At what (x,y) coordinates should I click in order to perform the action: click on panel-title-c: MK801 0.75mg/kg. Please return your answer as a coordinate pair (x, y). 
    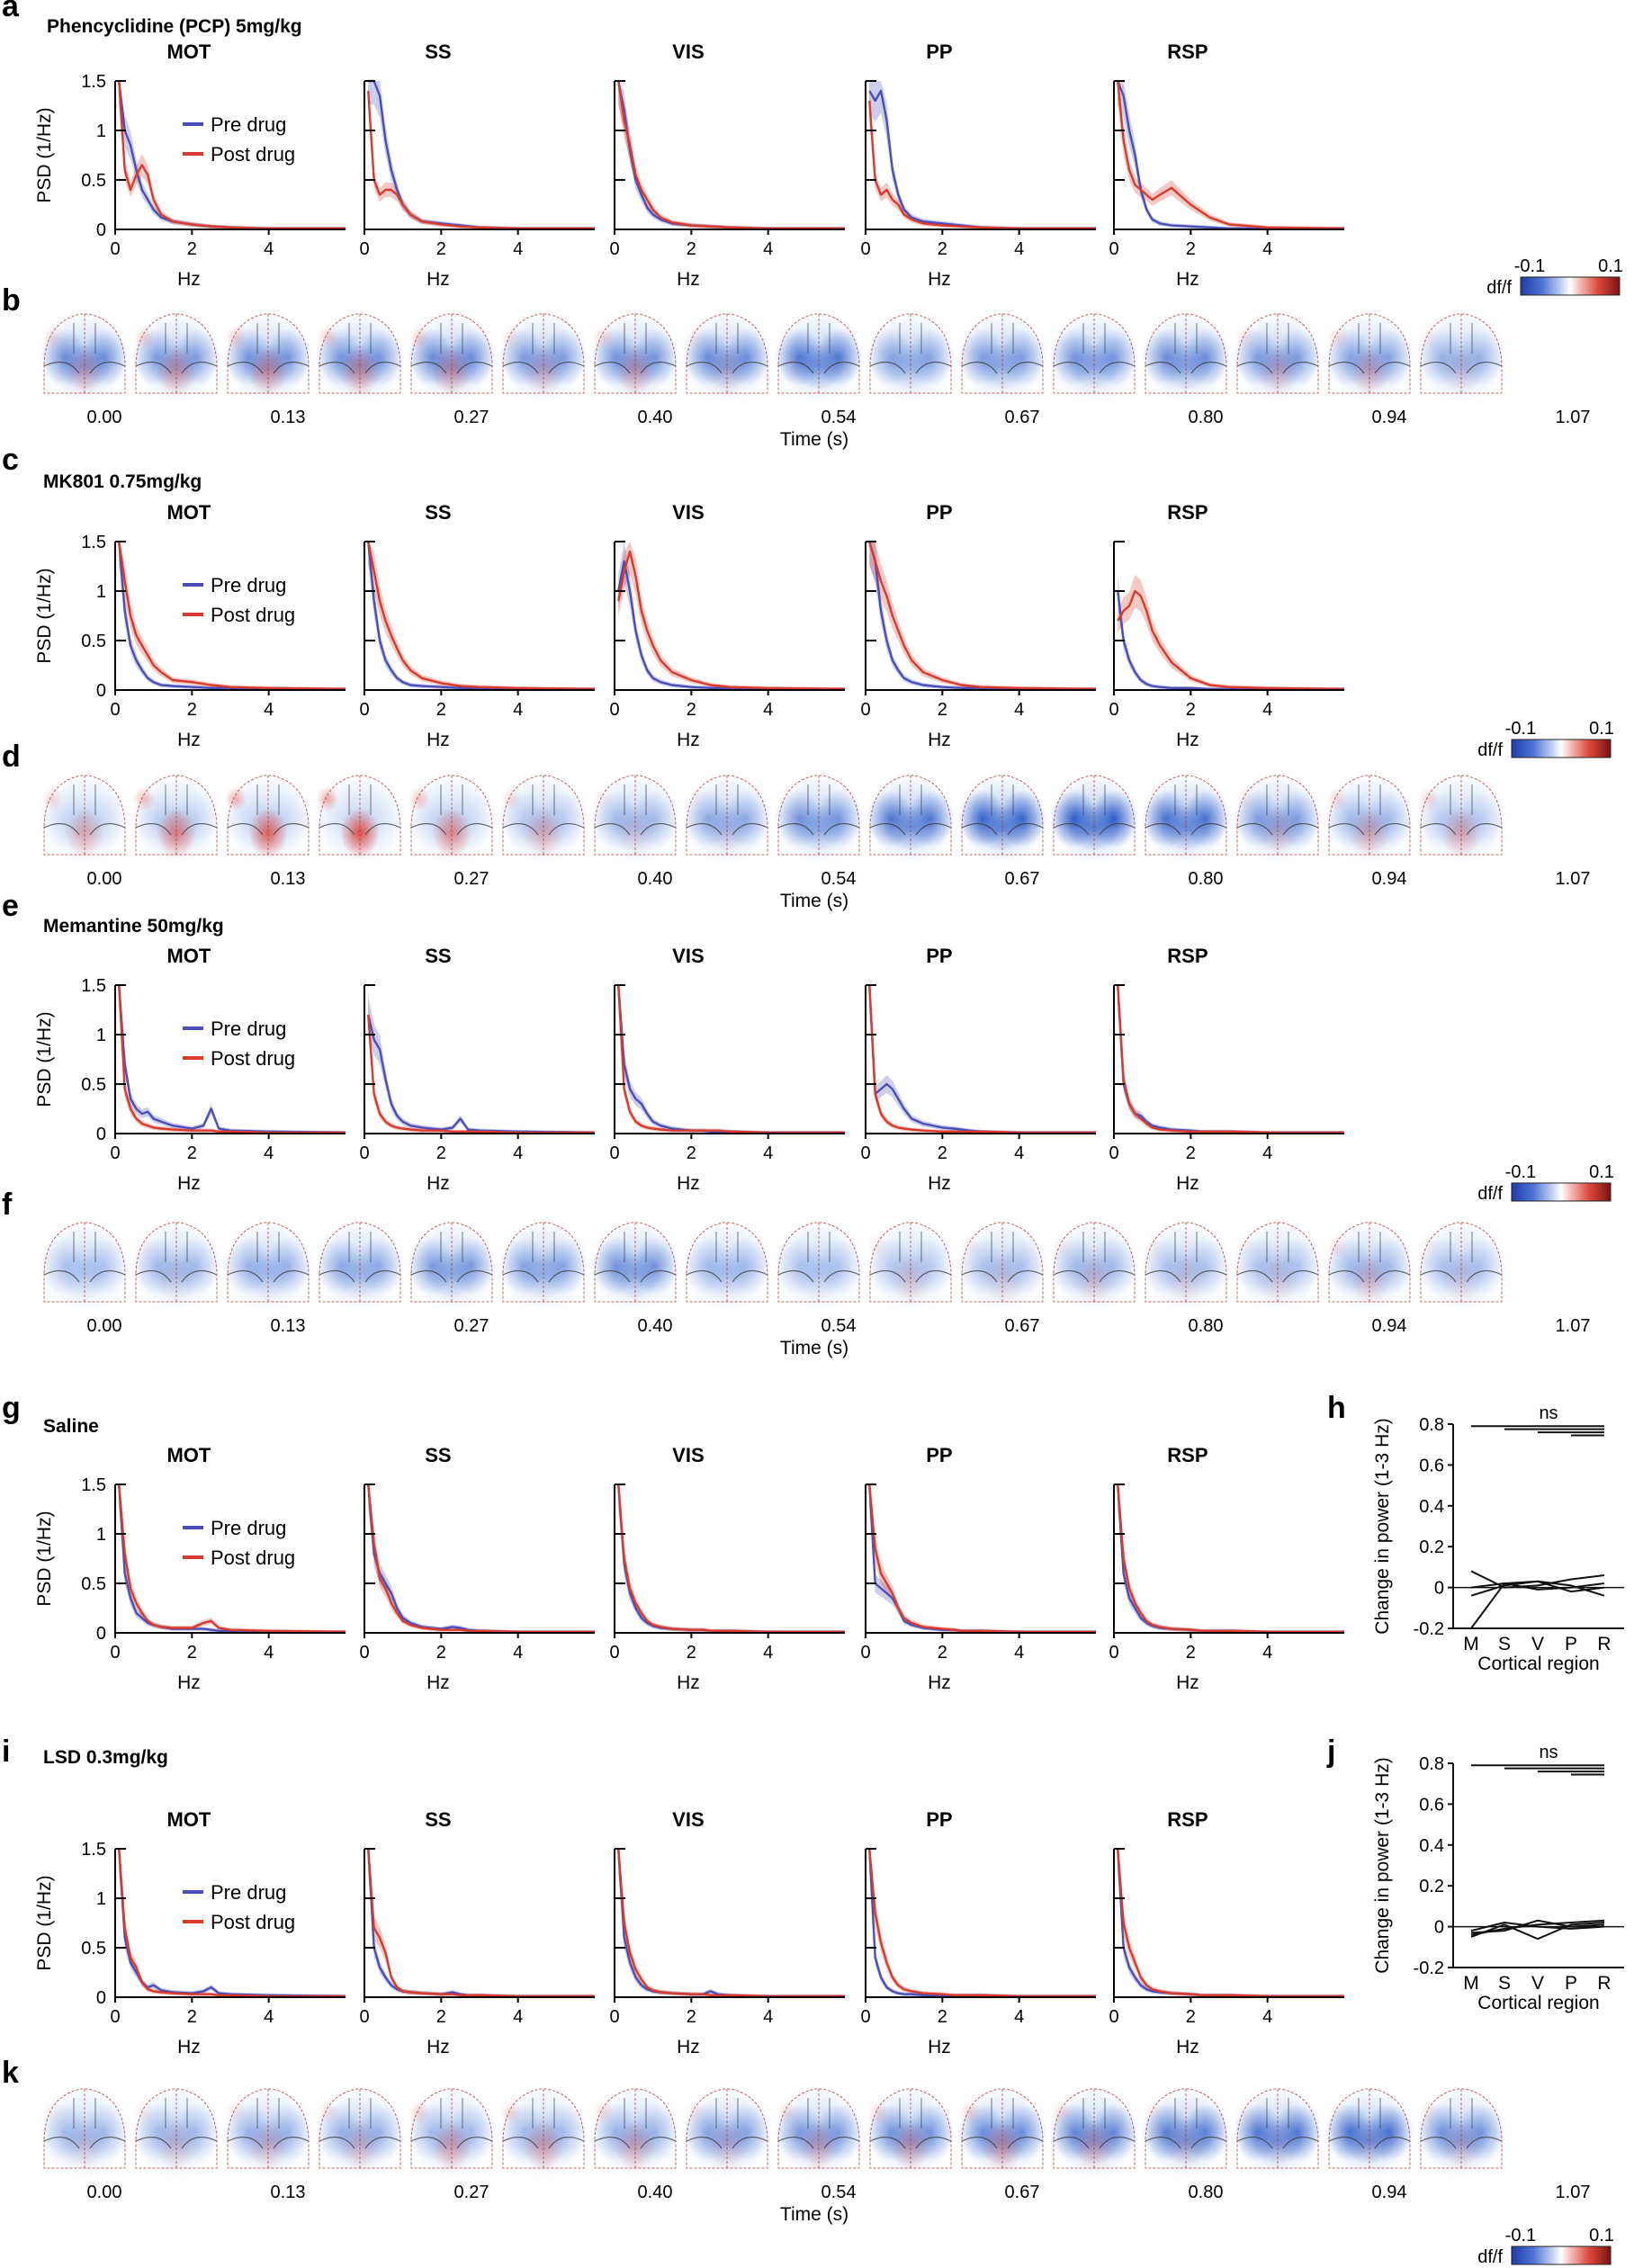
    Looking at the image, I should click on (122, 481).